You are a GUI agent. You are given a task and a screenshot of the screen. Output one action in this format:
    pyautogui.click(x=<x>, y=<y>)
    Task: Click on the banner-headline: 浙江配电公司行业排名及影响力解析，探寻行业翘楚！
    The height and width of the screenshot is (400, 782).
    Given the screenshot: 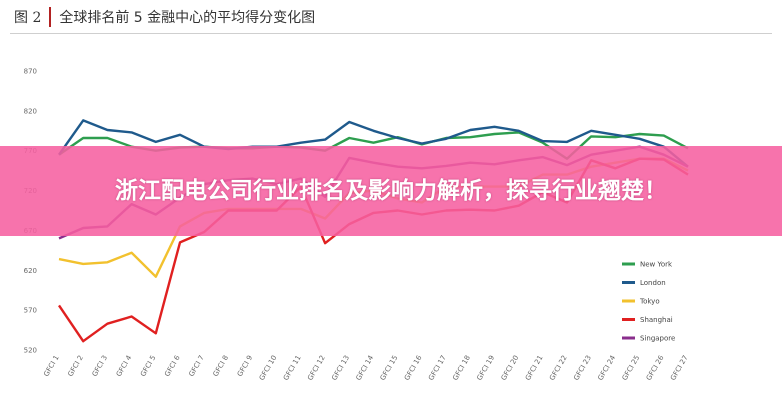 What is the action you would take?
    pyautogui.click(x=391, y=191)
    